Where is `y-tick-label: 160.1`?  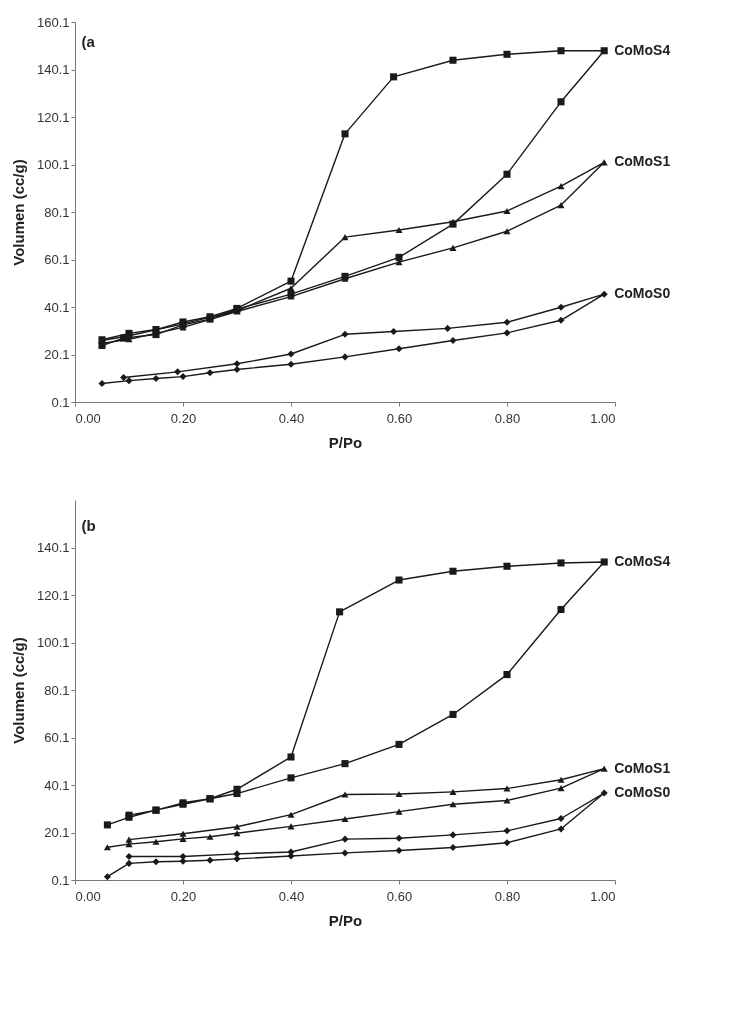
y-tick-label: 160.1 is located at coordinates (53, 22).